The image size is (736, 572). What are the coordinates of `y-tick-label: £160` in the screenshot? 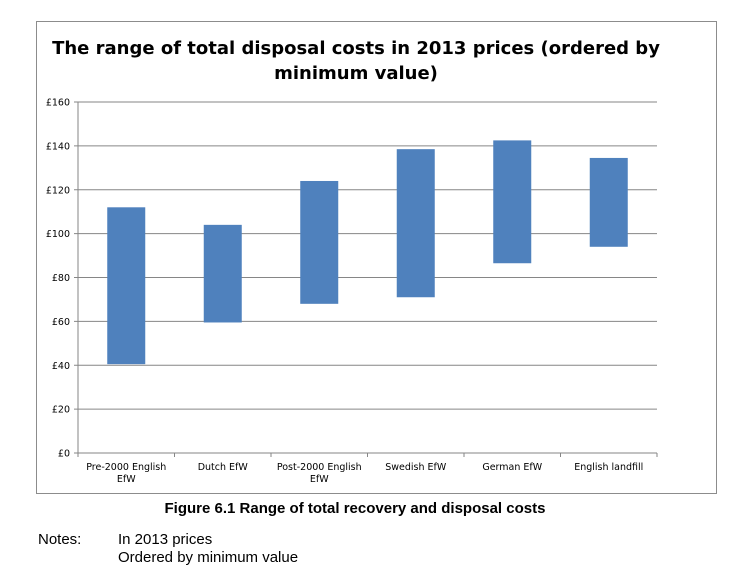 It's located at (58, 103).